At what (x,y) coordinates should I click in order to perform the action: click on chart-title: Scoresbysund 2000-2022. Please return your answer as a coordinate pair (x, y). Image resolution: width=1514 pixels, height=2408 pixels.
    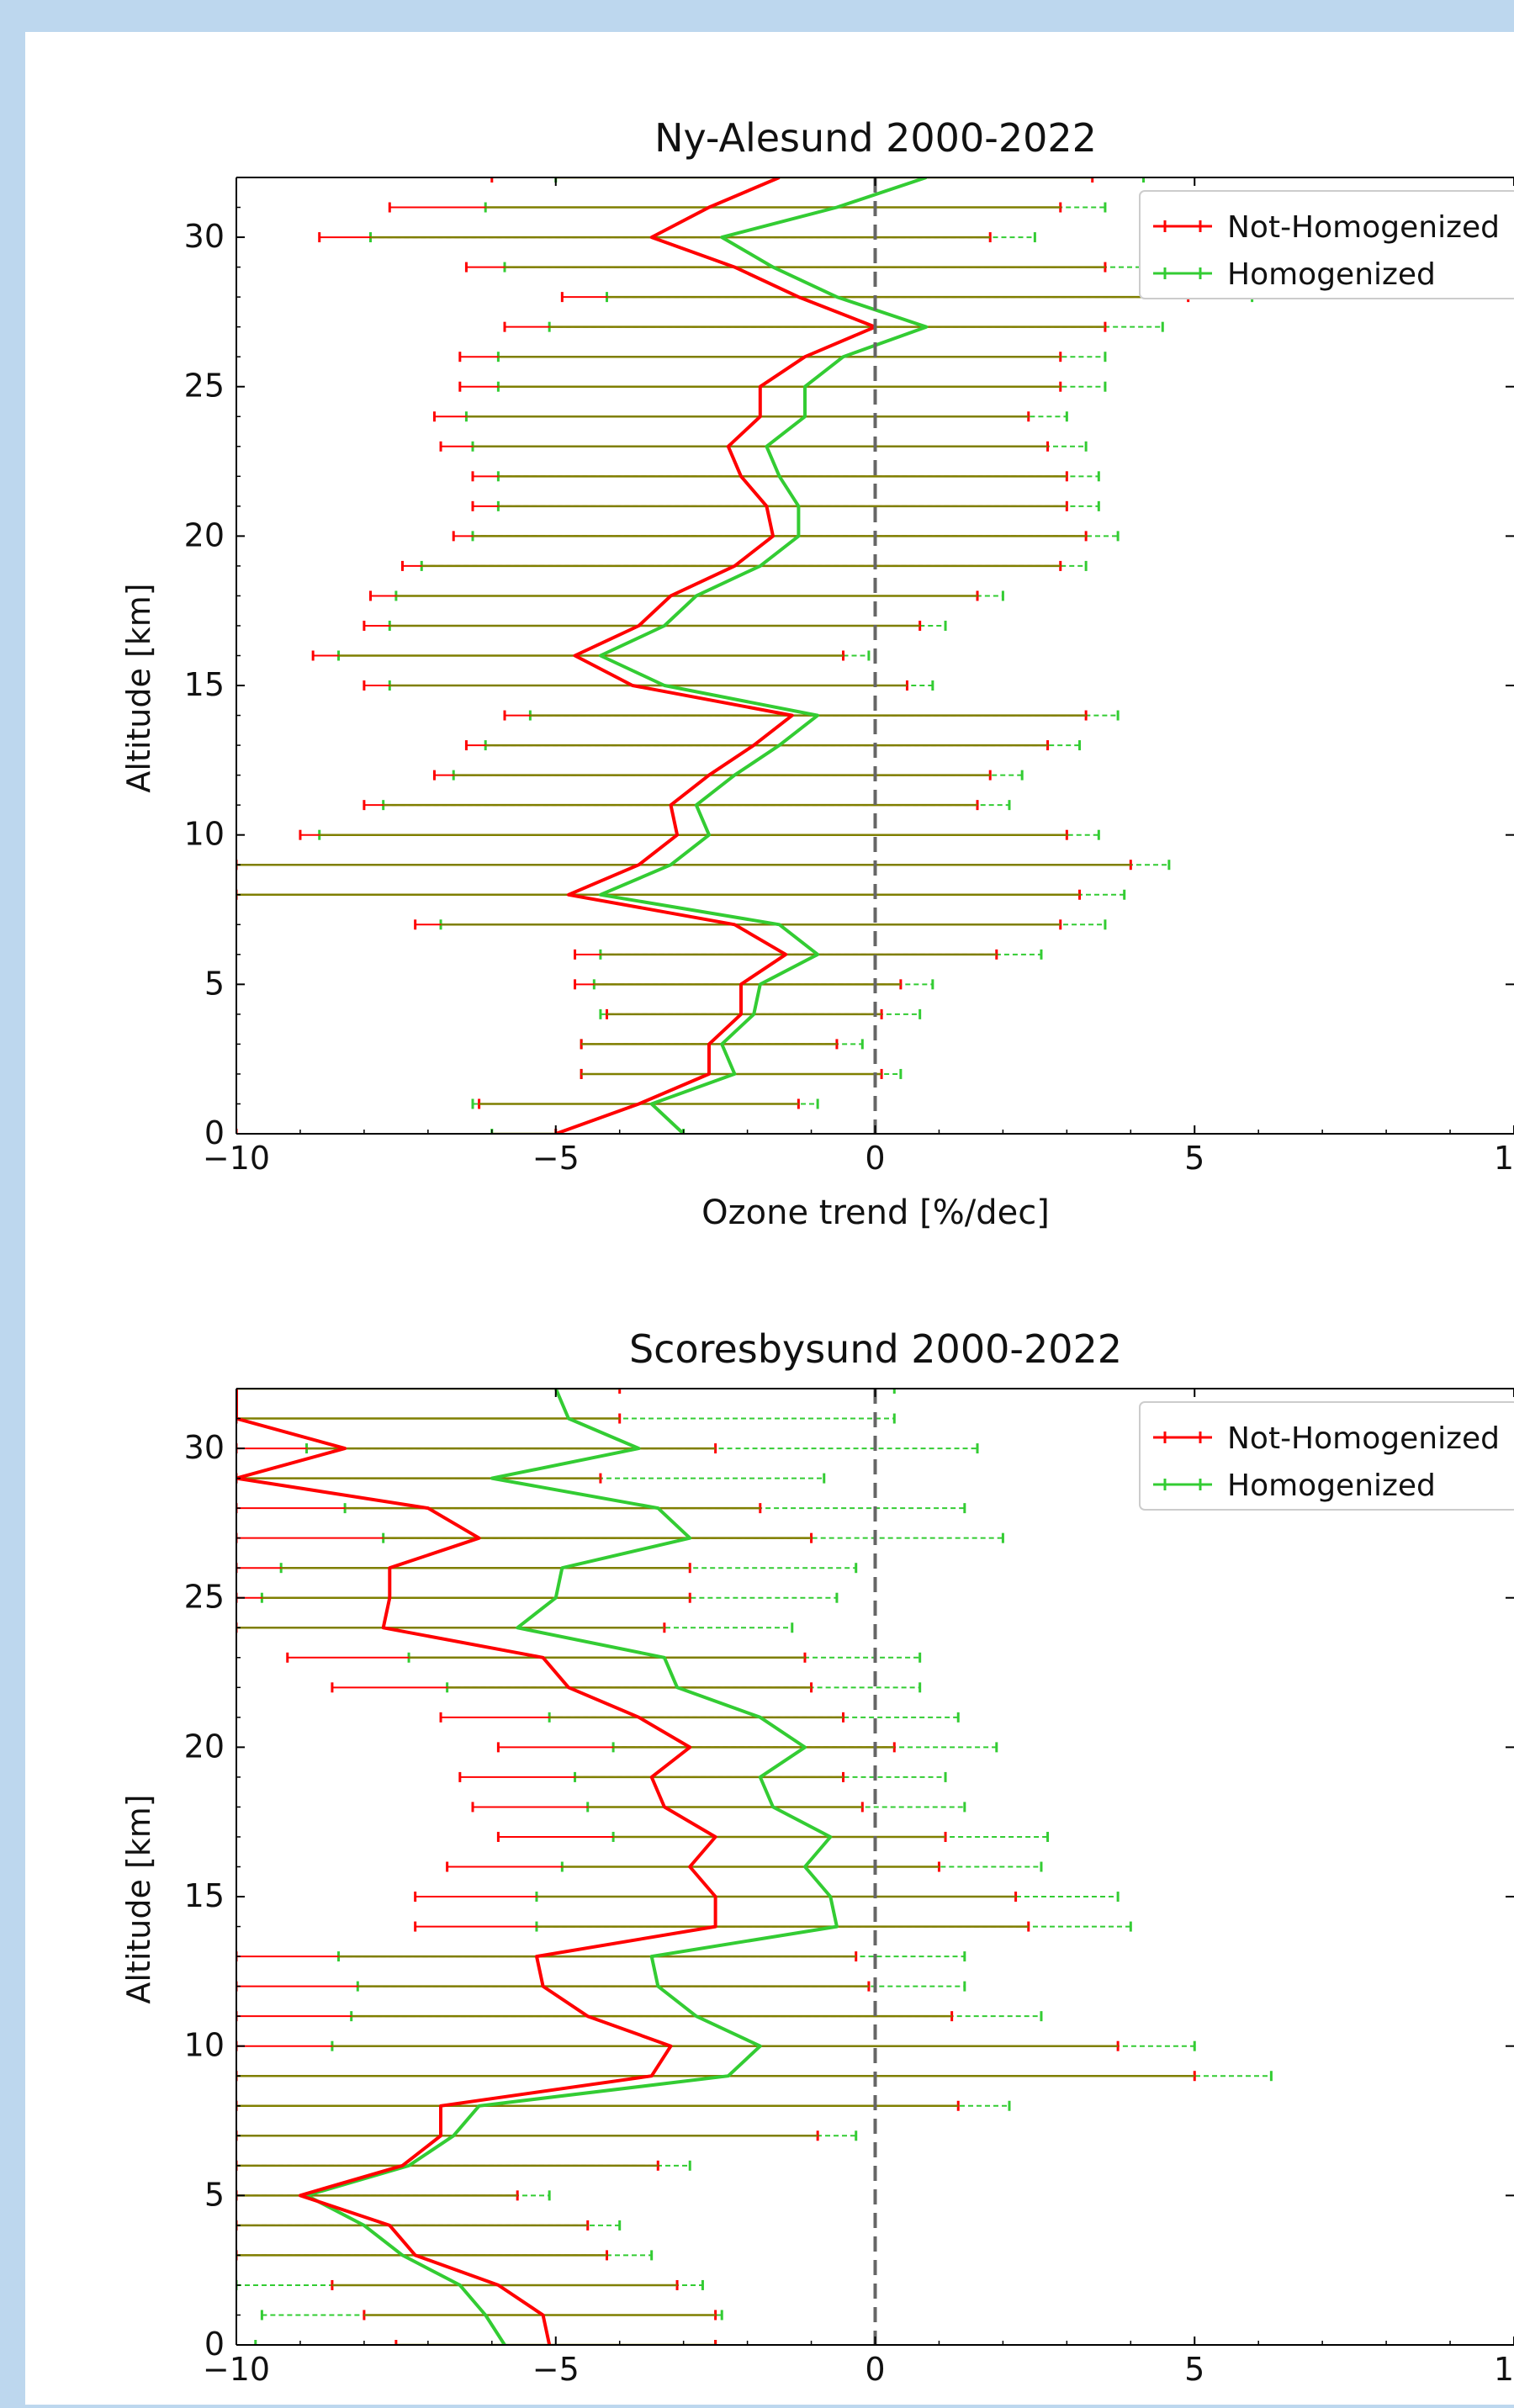
    Looking at the image, I should click on (875, 1349).